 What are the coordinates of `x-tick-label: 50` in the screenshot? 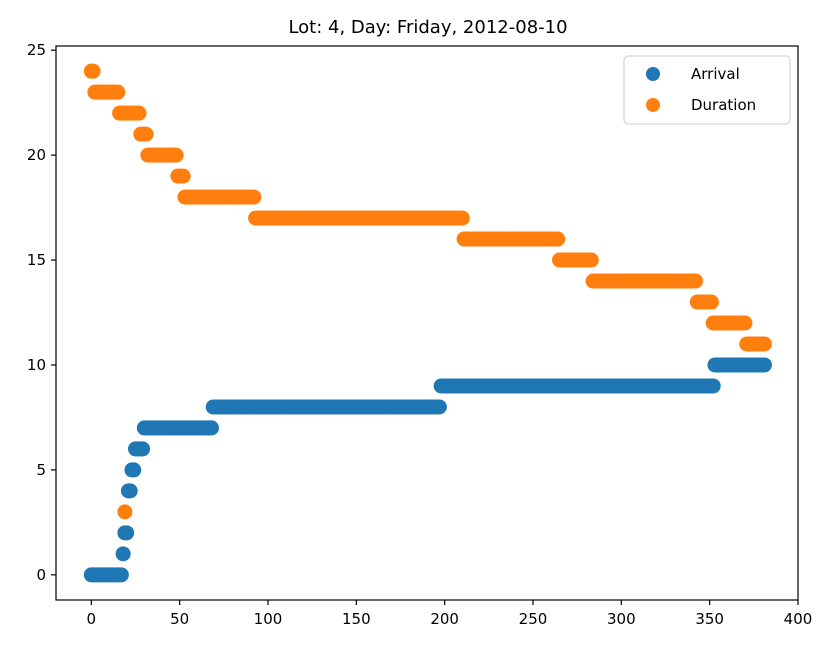 It's located at (179, 619).